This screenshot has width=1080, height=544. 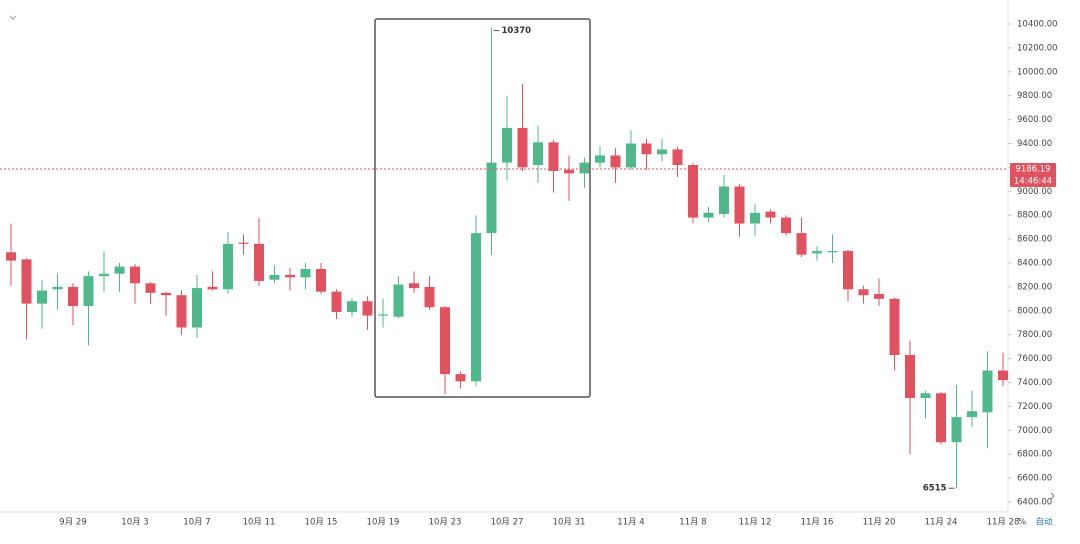 I want to click on y-tick-label: 8800.00, so click(x=1034, y=216).